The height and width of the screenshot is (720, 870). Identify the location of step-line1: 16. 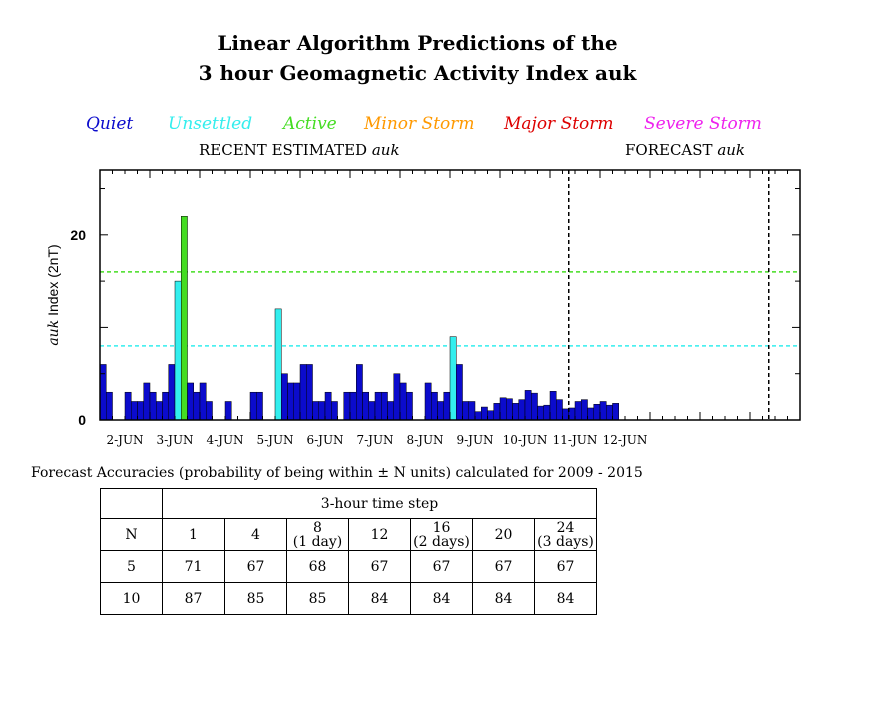
(441, 527).